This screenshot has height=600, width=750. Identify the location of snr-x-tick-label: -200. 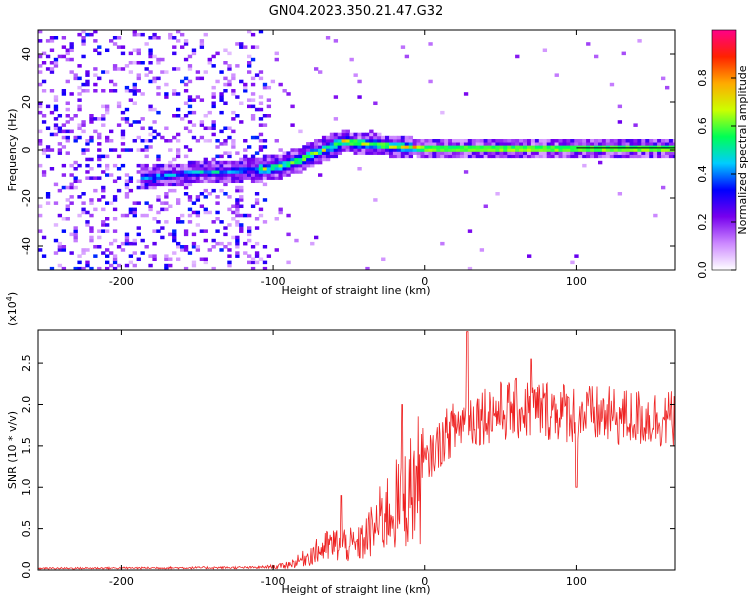
(121, 581).